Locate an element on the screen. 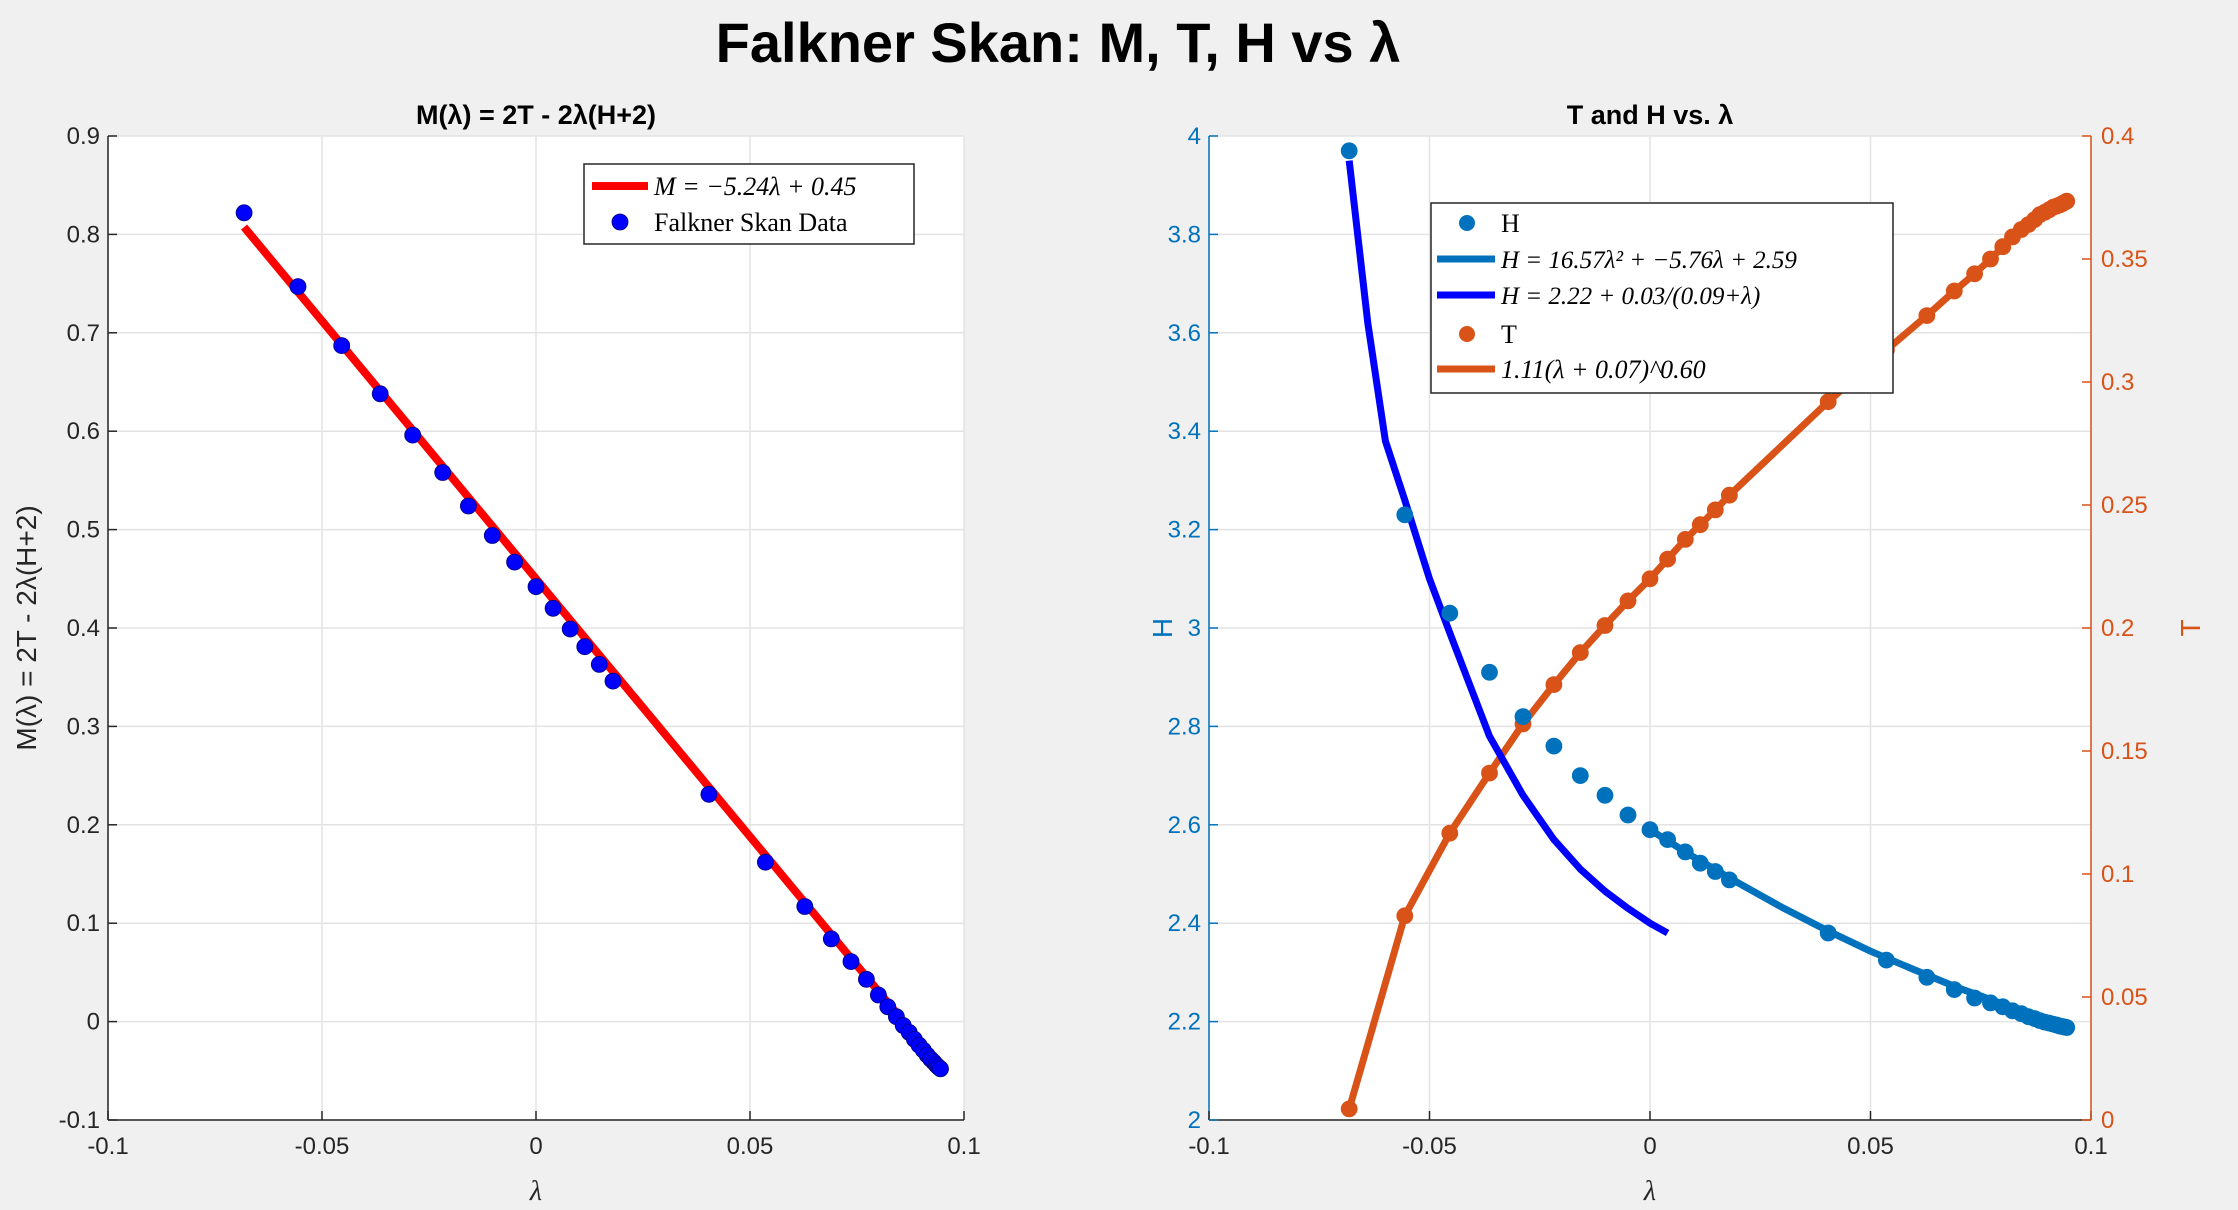 This screenshot has width=2238, height=1210. figure-title: Falkner Skan: M, T, H vs λ is located at coordinates (1058, 42).